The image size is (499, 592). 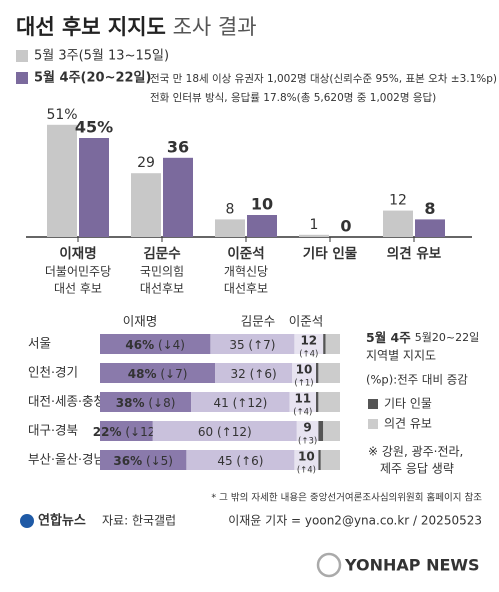 What do you see at coordinates (302, 399) in the screenshot?
I see `segment-label: 11` at bounding box center [302, 399].